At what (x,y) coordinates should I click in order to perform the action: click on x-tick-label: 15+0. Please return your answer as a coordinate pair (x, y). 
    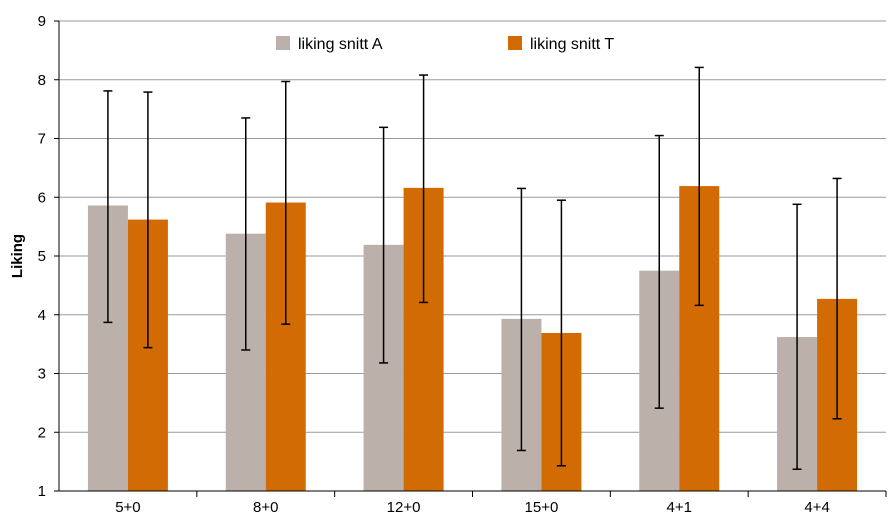
    Looking at the image, I should click on (542, 507).